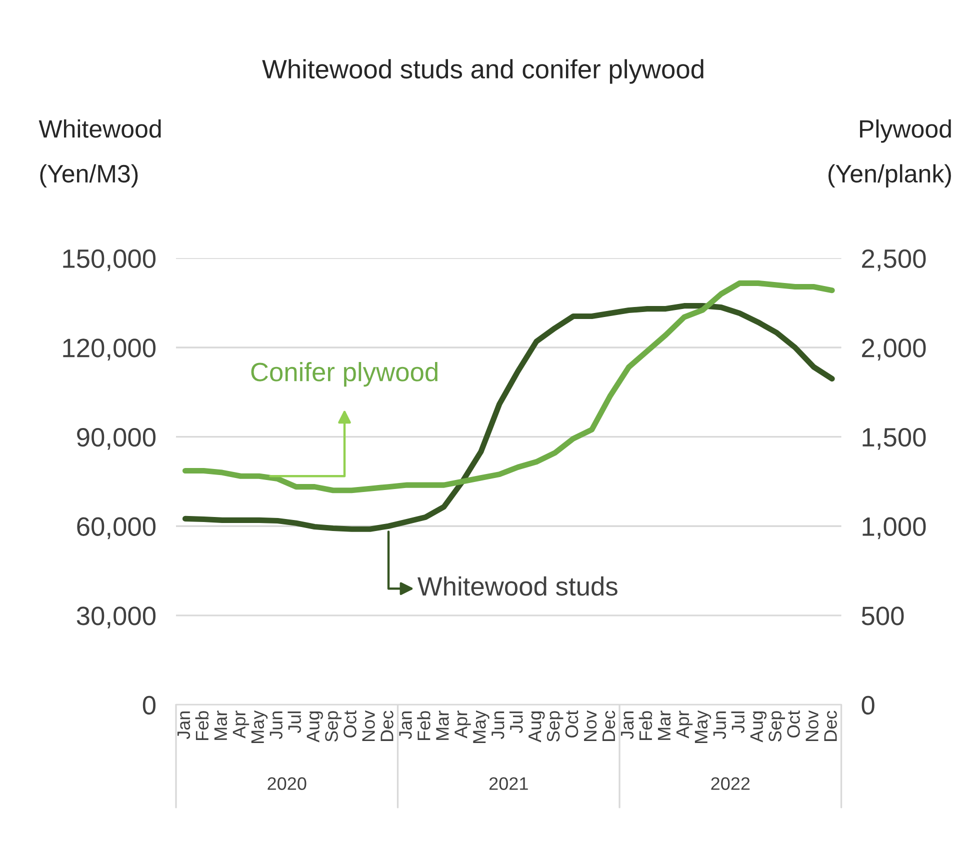 This screenshot has width=967, height=841. What do you see at coordinates (99, 153) in the screenshot?
I see `y-axis-title: Whitewood (Yen/M3)` at bounding box center [99, 153].